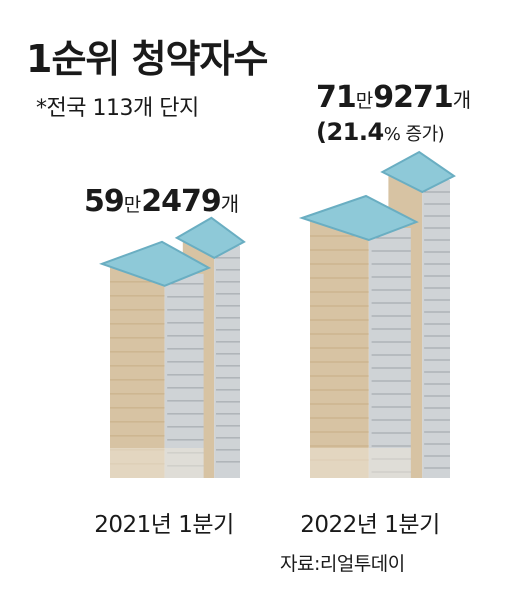  I want to click on front-tower-face-2021, so click(137, 370).